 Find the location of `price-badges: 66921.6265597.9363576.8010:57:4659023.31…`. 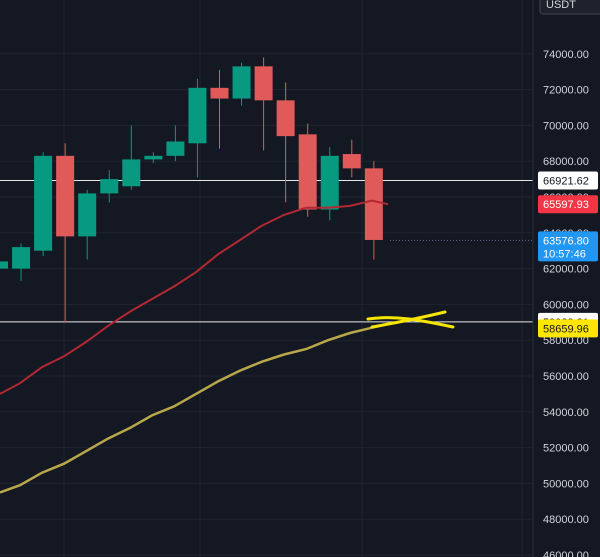

price-badges: 66921.6265597.9363576.8010:57:4659023.31… is located at coordinates (568, 254).